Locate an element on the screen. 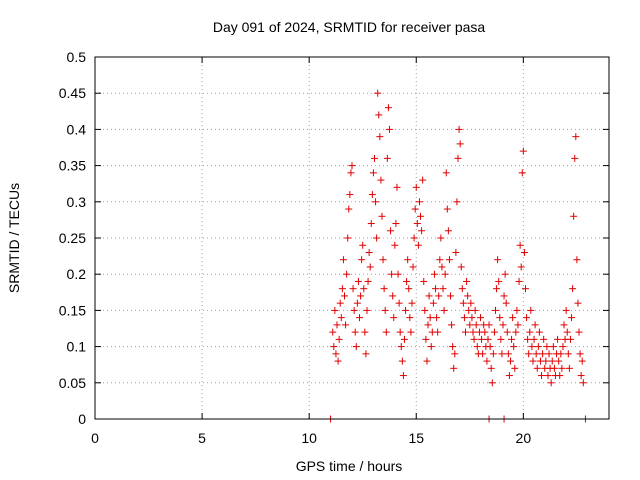 The image size is (640, 480). y-tick-label: 0.1 is located at coordinates (77, 347).